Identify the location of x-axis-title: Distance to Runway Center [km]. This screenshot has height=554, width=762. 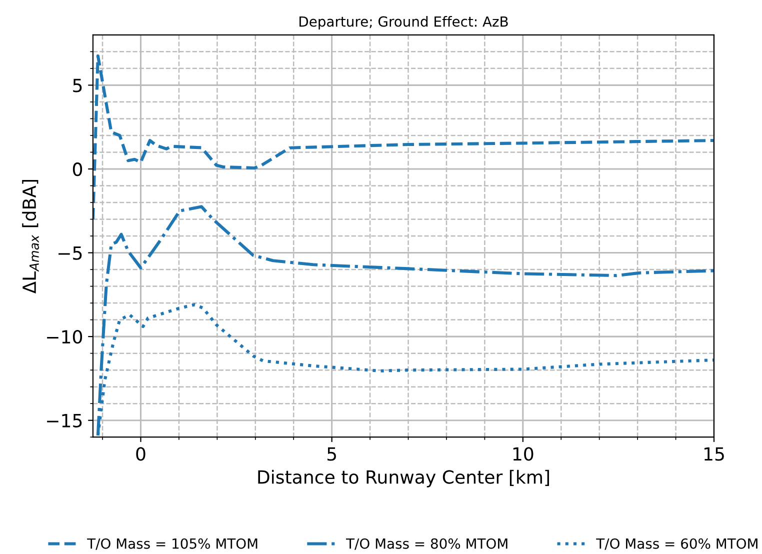
(403, 479).